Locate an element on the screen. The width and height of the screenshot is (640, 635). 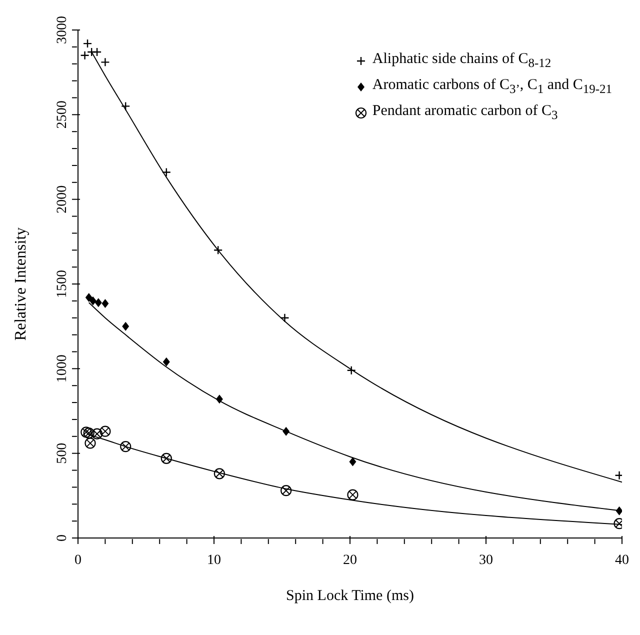
x-tick-label: 40 is located at coordinates (622, 560).